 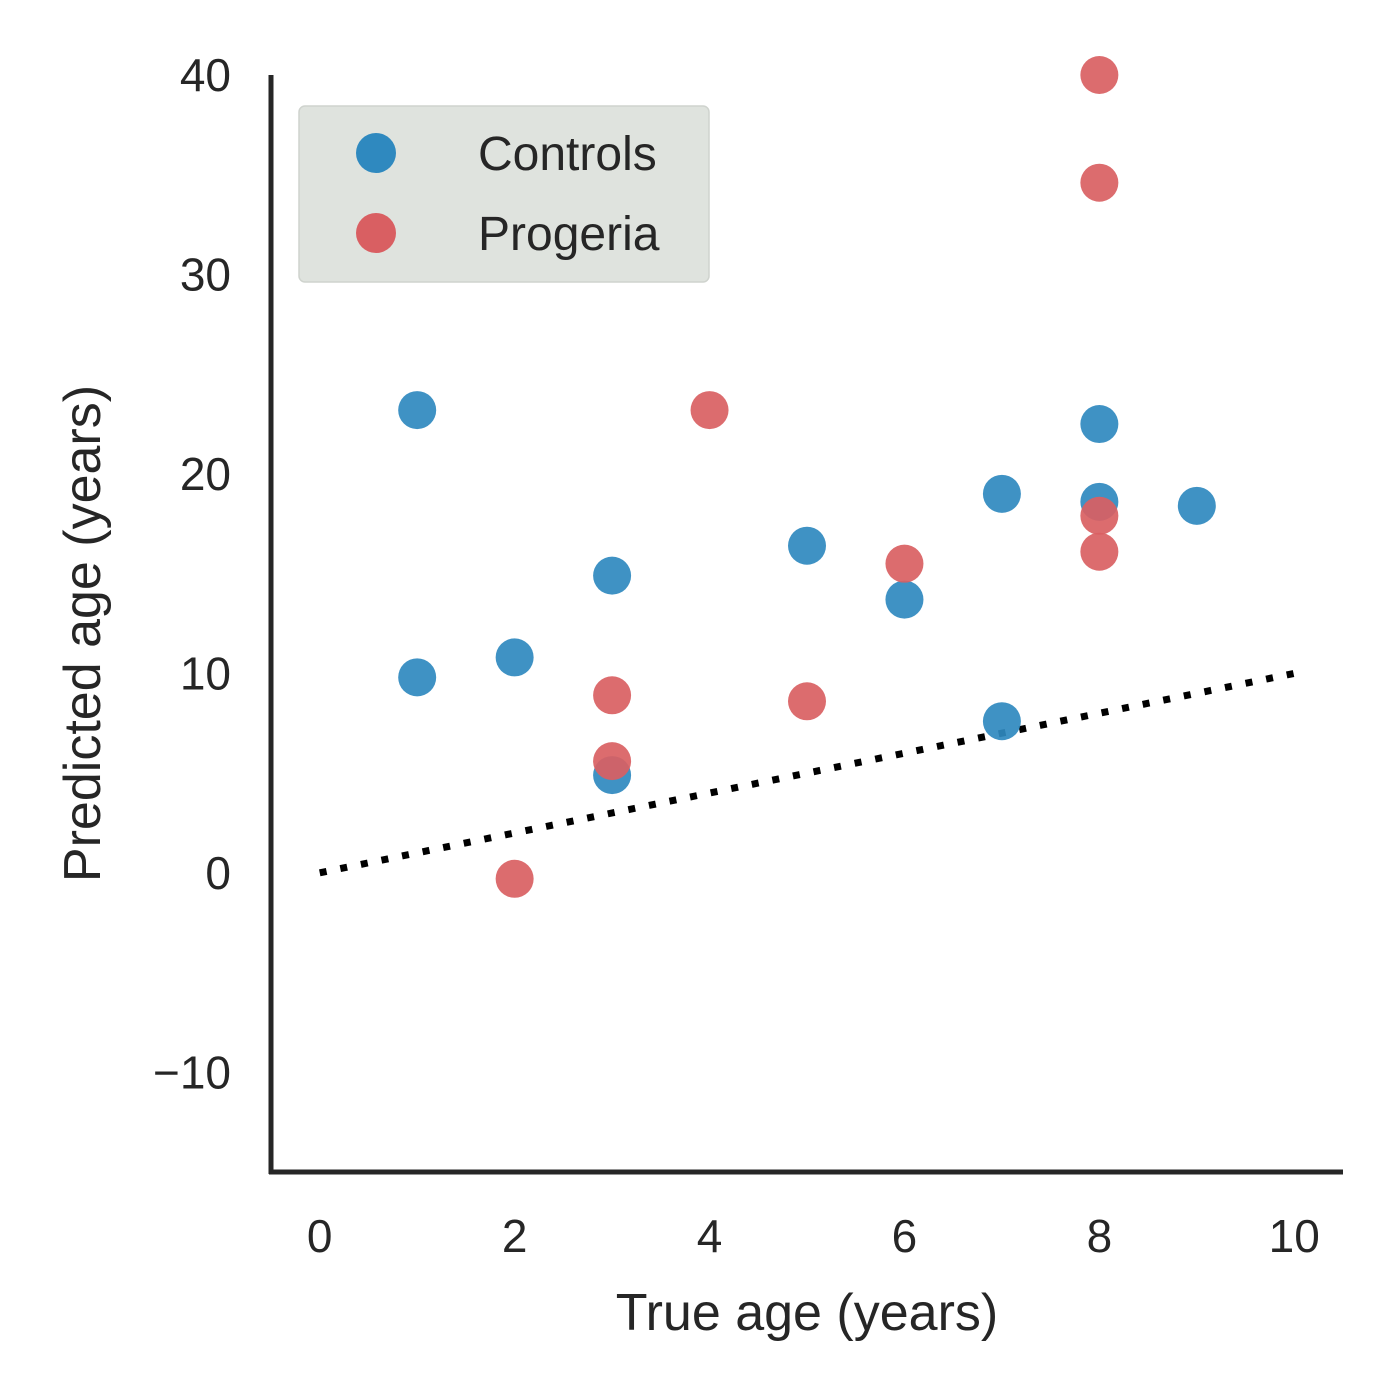 What do you see at coordinates (192, 1072) in the screenshot?
I see `y-tick-label: −10` at bounding box center [192, 1072].